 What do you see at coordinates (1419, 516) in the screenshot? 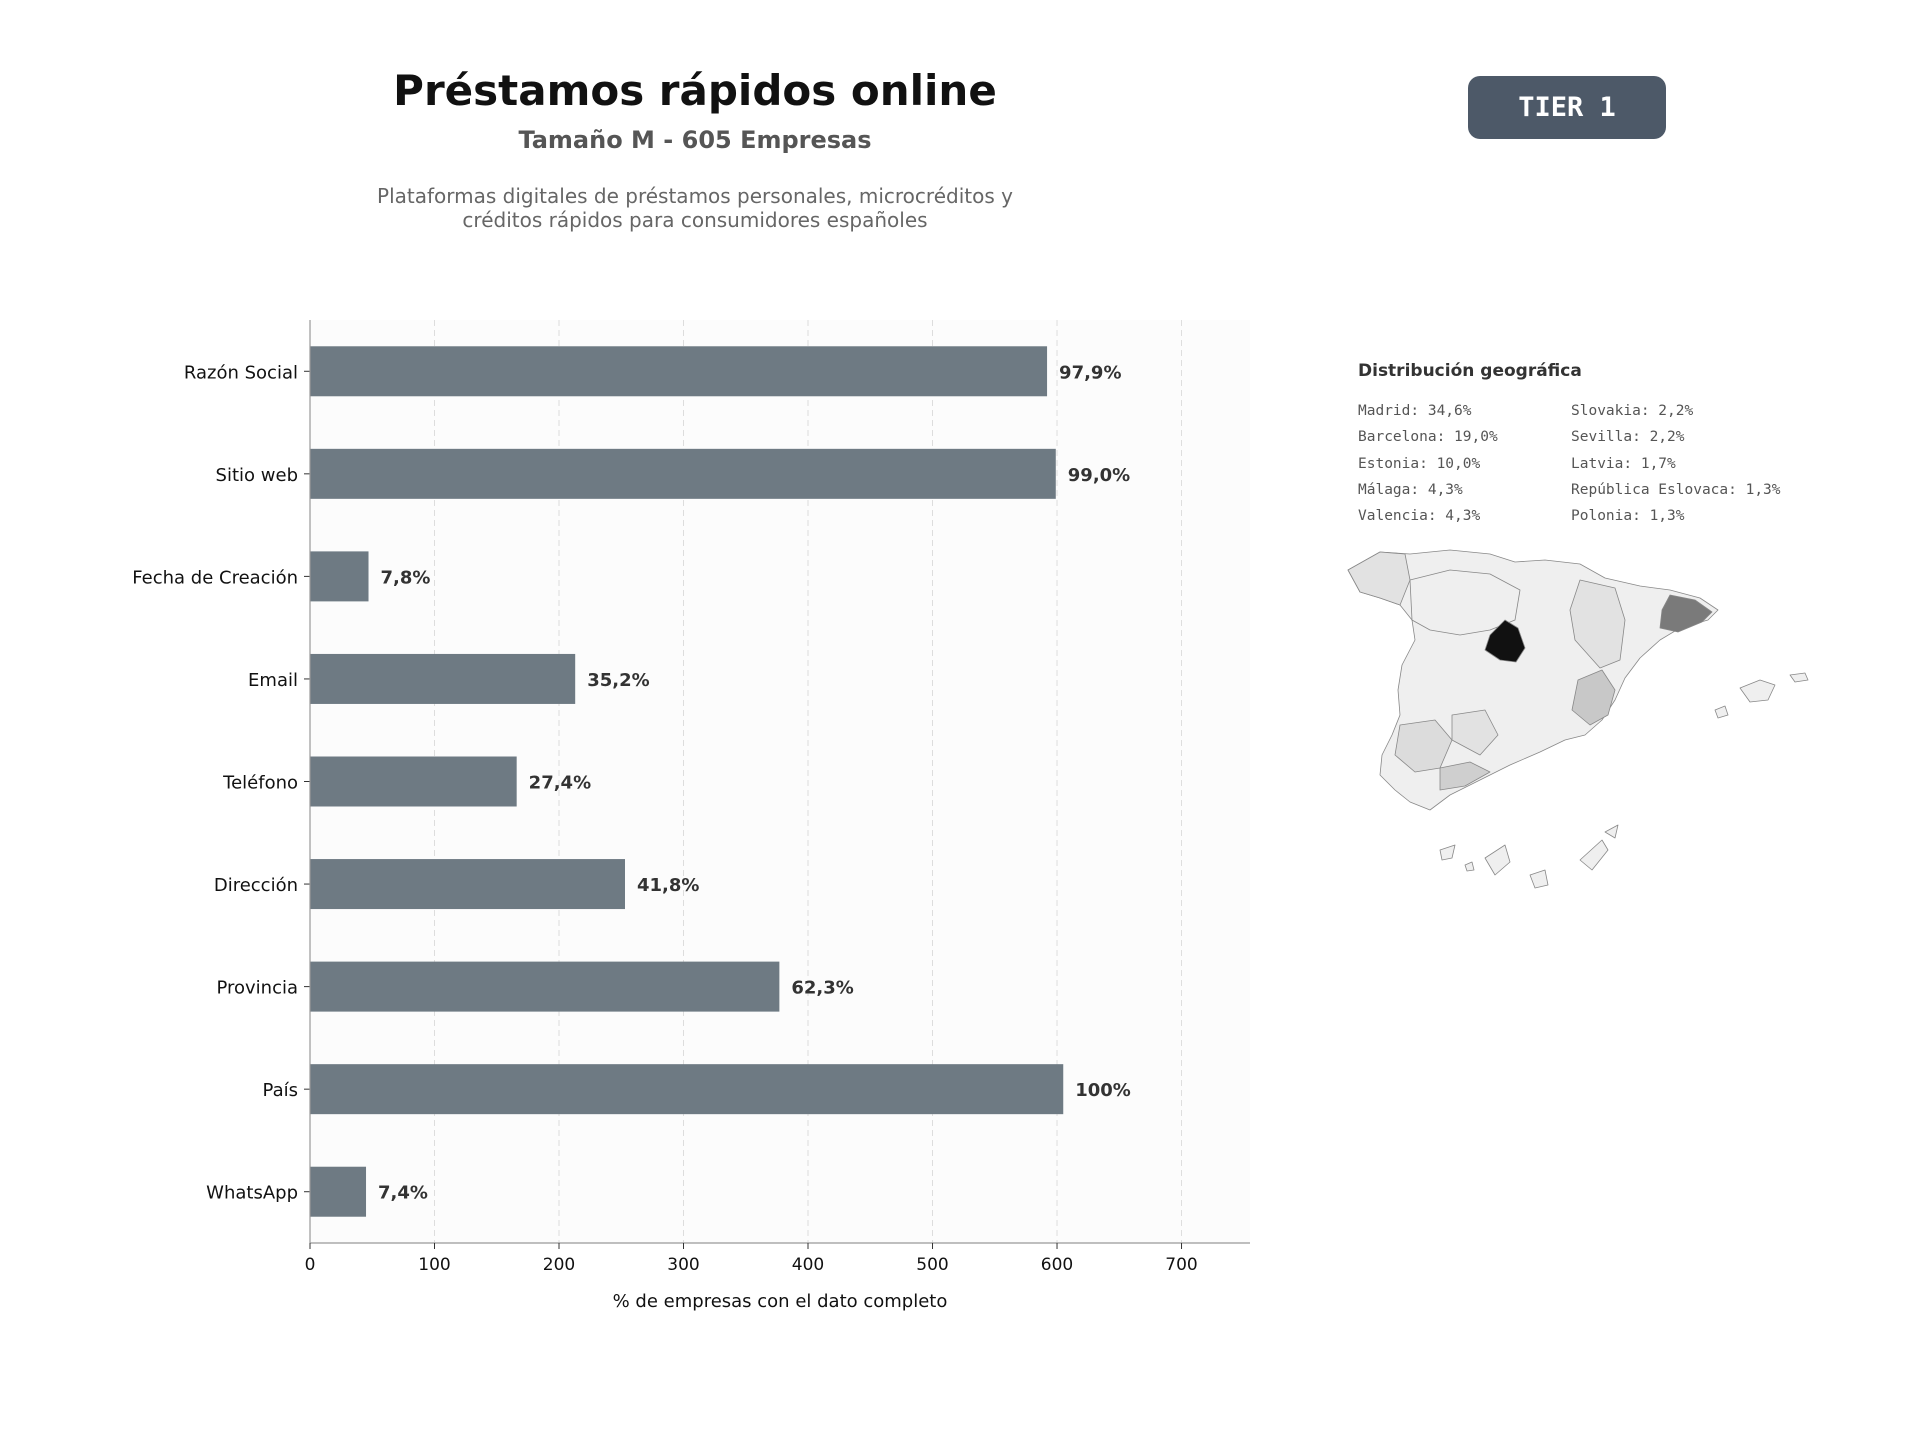
I see `geo-item: Valencia: 4,3%` at bounding box center [1419, 516].